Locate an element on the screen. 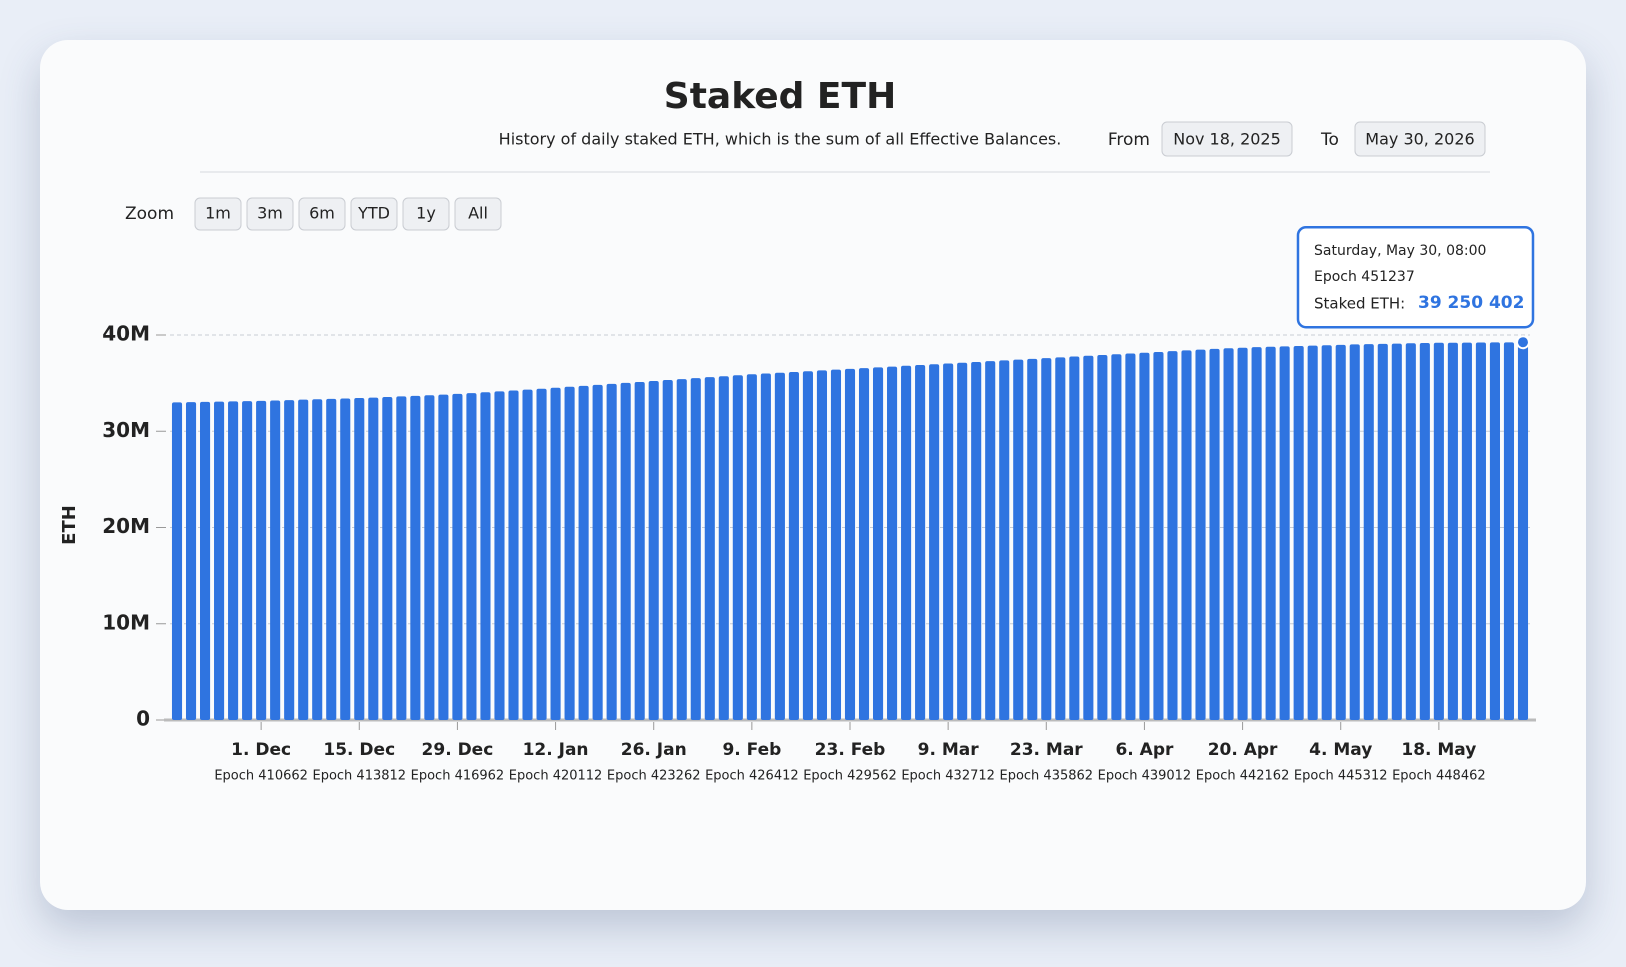  hover-marker is located at coordinates (1522, 342).